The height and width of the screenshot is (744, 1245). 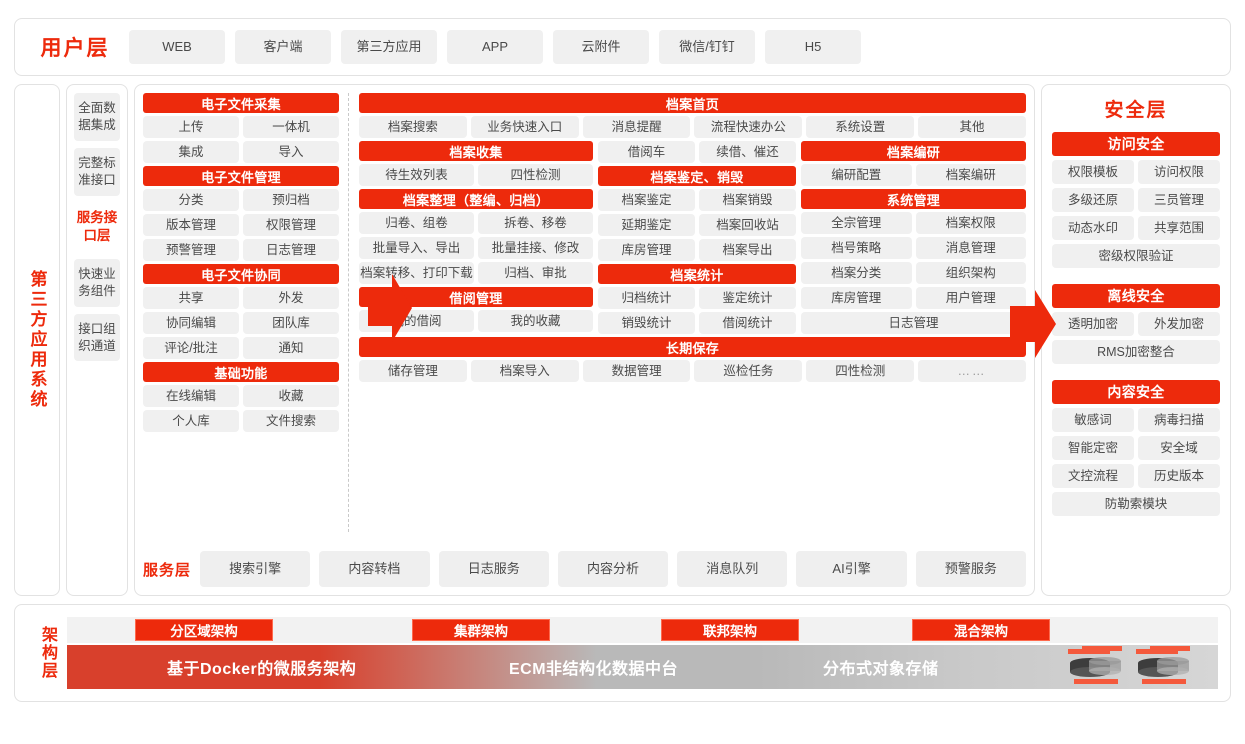 I want to click on chip-storage-mgmt: 储存管理, so click(x=413, y=371).